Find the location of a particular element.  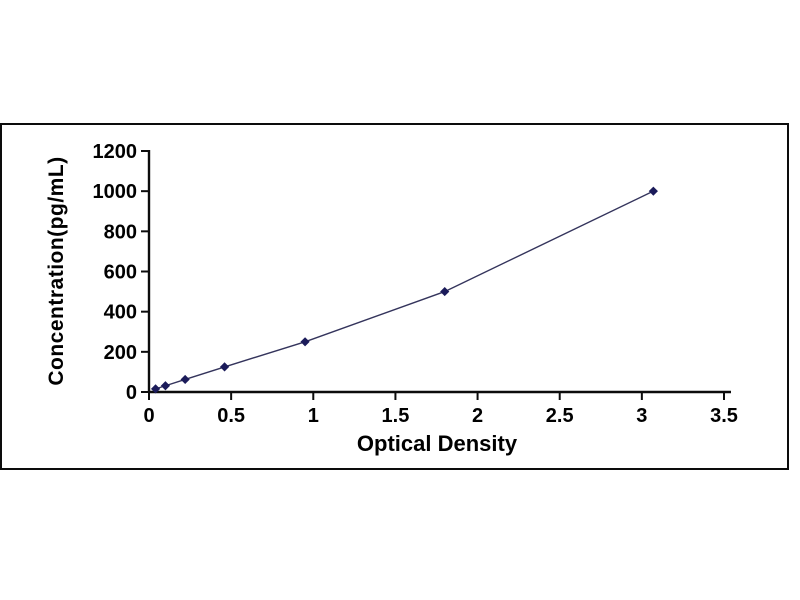

y-tick-label: 0 is located at coordinates (131, 393).